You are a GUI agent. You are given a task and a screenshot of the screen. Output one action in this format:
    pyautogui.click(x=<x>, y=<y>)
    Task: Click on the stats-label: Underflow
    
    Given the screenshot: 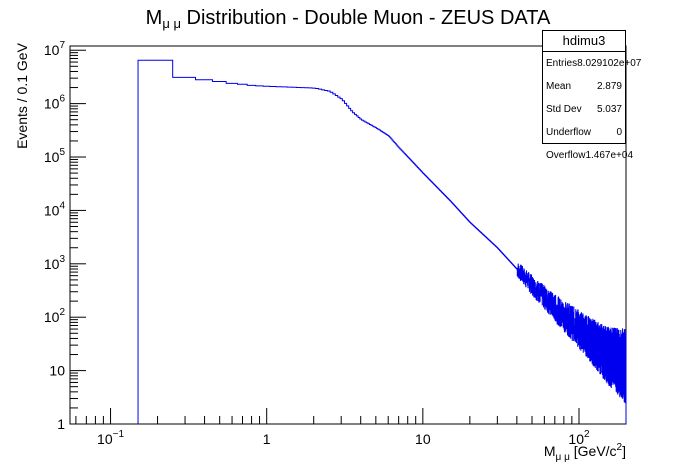 What is the action you would take?
    pyautogui.click(x=569, y=132)
    